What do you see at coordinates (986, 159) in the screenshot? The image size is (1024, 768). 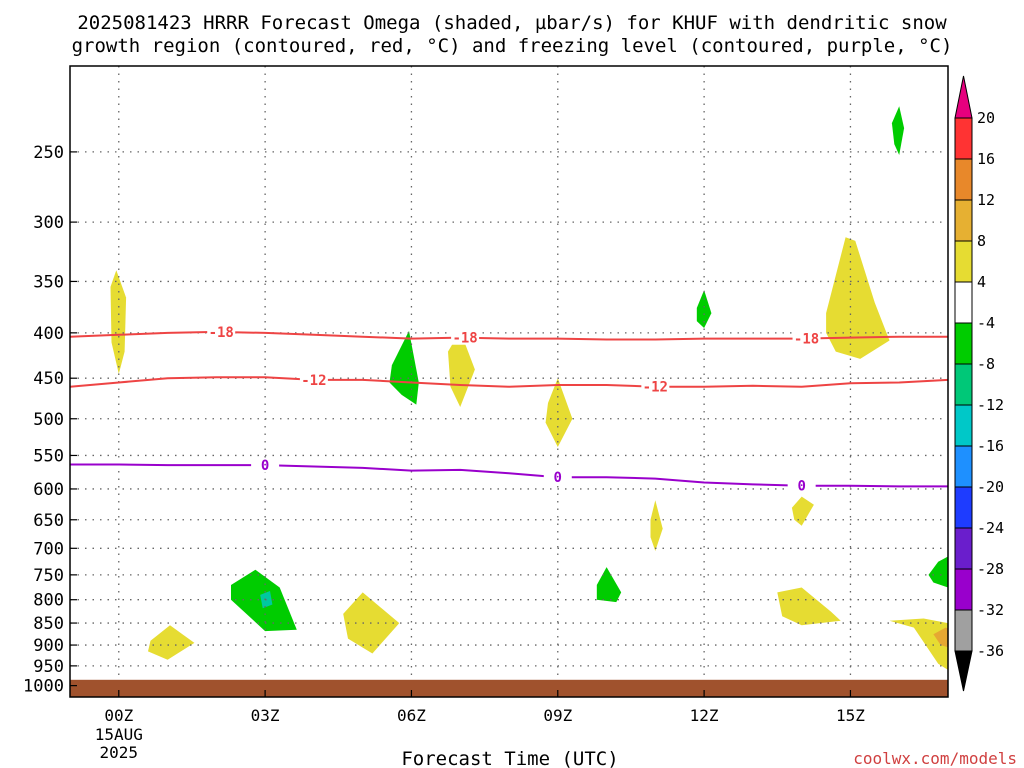 I see `colorbar-label-1: 16` at bounding box center [986, 159].